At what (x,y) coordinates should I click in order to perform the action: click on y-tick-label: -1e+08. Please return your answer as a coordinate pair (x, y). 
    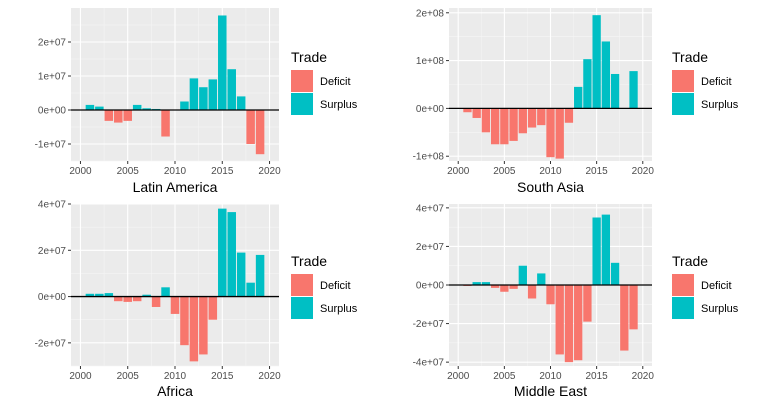
    Looking at the image, I should click on (429, 157).